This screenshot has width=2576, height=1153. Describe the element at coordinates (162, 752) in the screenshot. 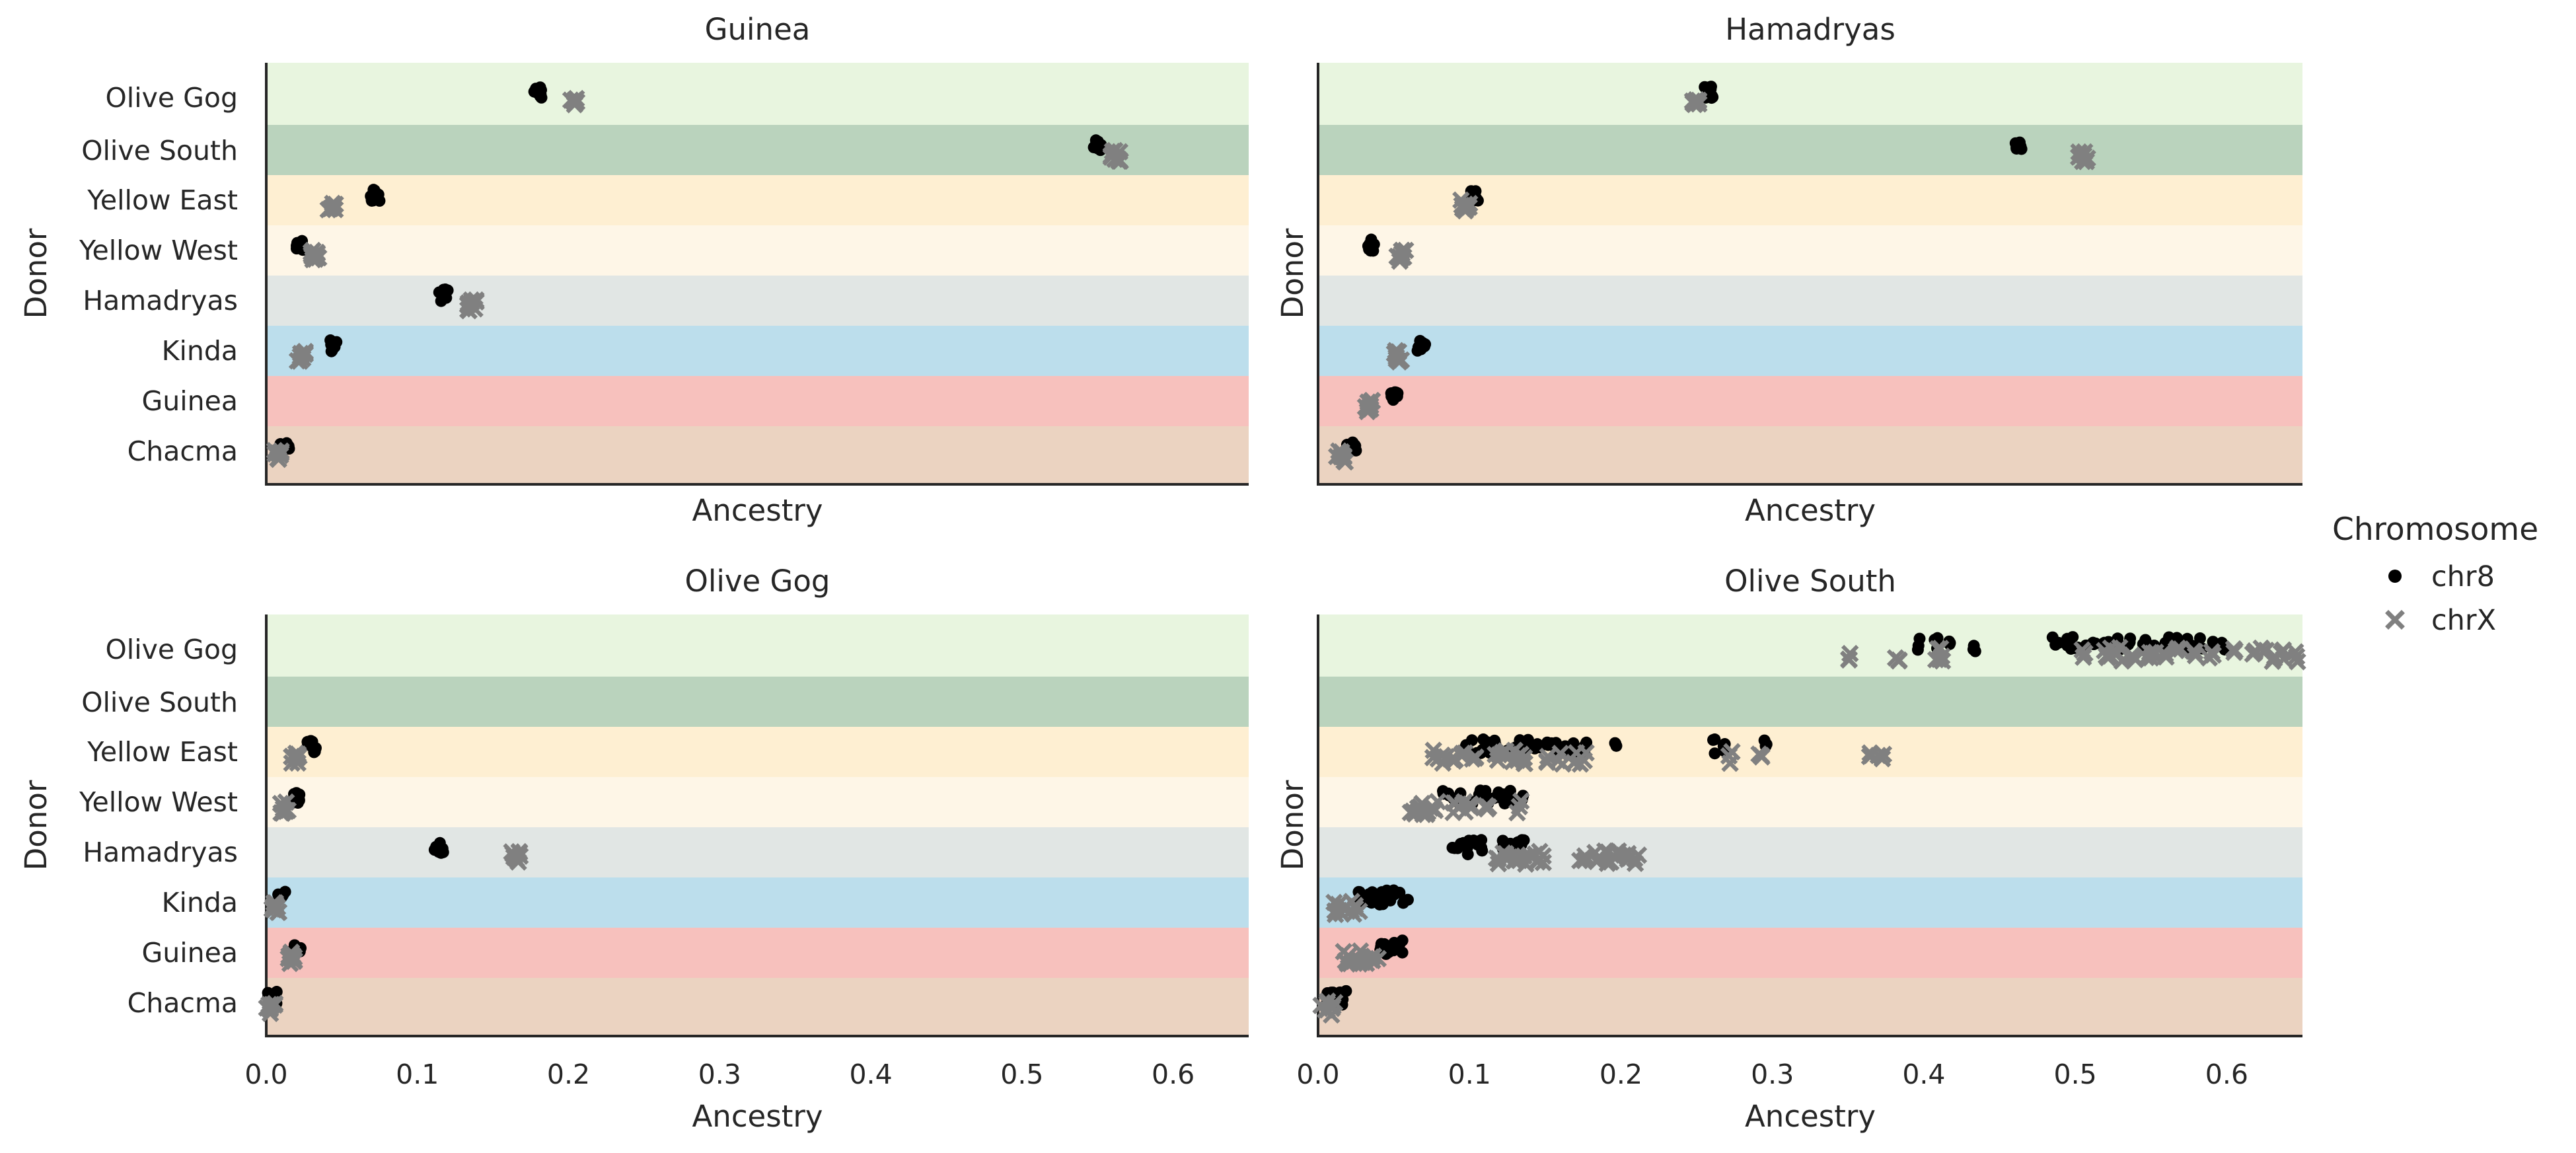

I see `y-tick-label: Yellow East` at that location.